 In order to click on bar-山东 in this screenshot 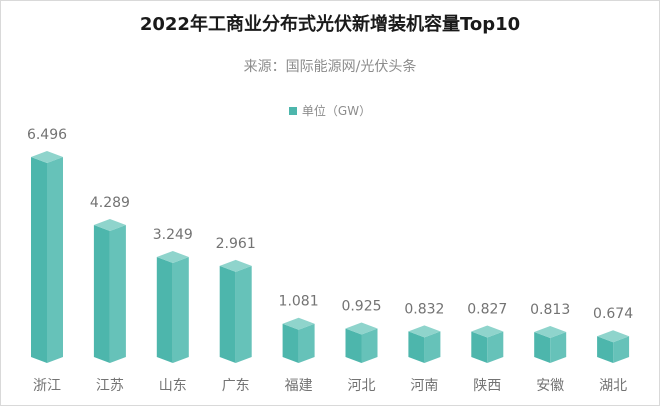, I will do `click(172, 306)`.